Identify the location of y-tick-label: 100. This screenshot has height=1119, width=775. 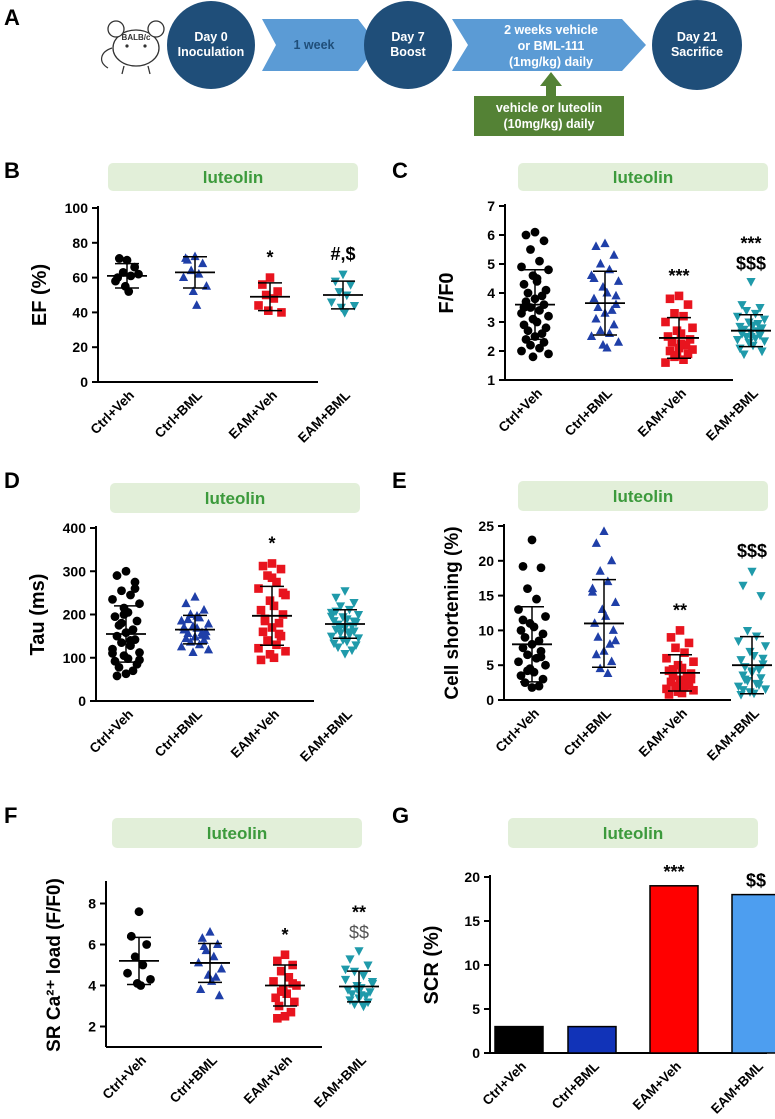
(75, 658).